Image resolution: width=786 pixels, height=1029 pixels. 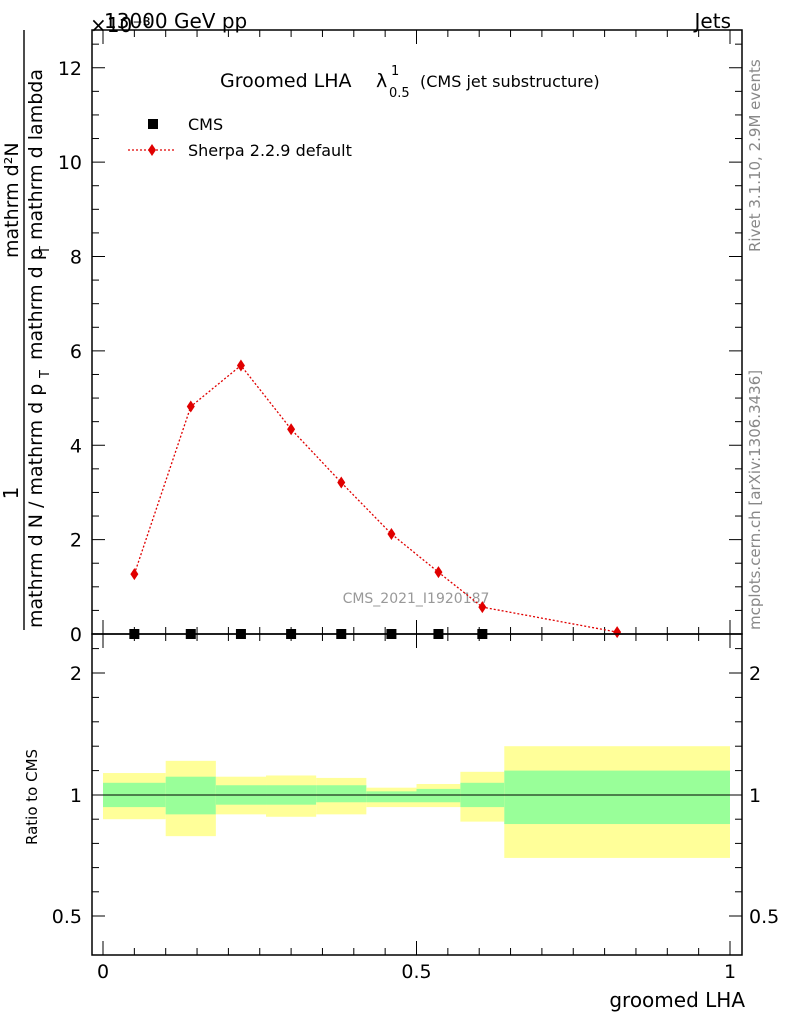 What do you see at coordinates (764, 917) in the screenshot?
I see `ratio-y-tick-label-right: 0.5` at bounding box center [764, 917].